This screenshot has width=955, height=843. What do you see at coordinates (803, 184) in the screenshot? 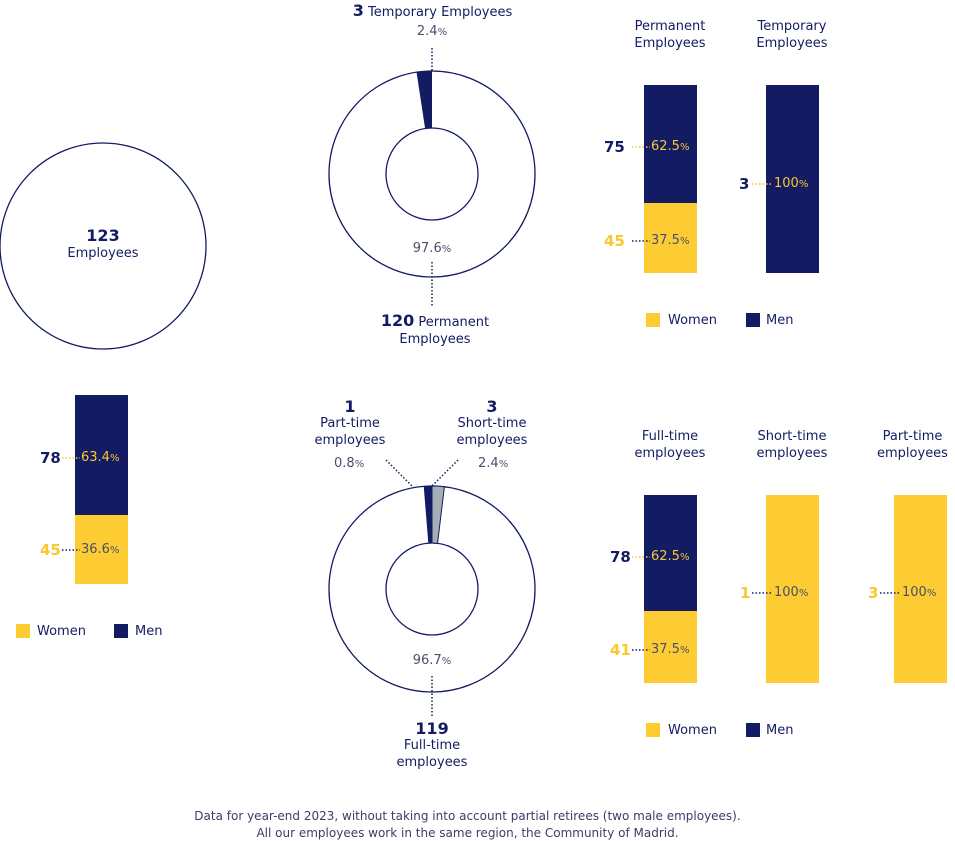
I see `temporary-men-pct-unit: %` at bounding box center [803, 184].